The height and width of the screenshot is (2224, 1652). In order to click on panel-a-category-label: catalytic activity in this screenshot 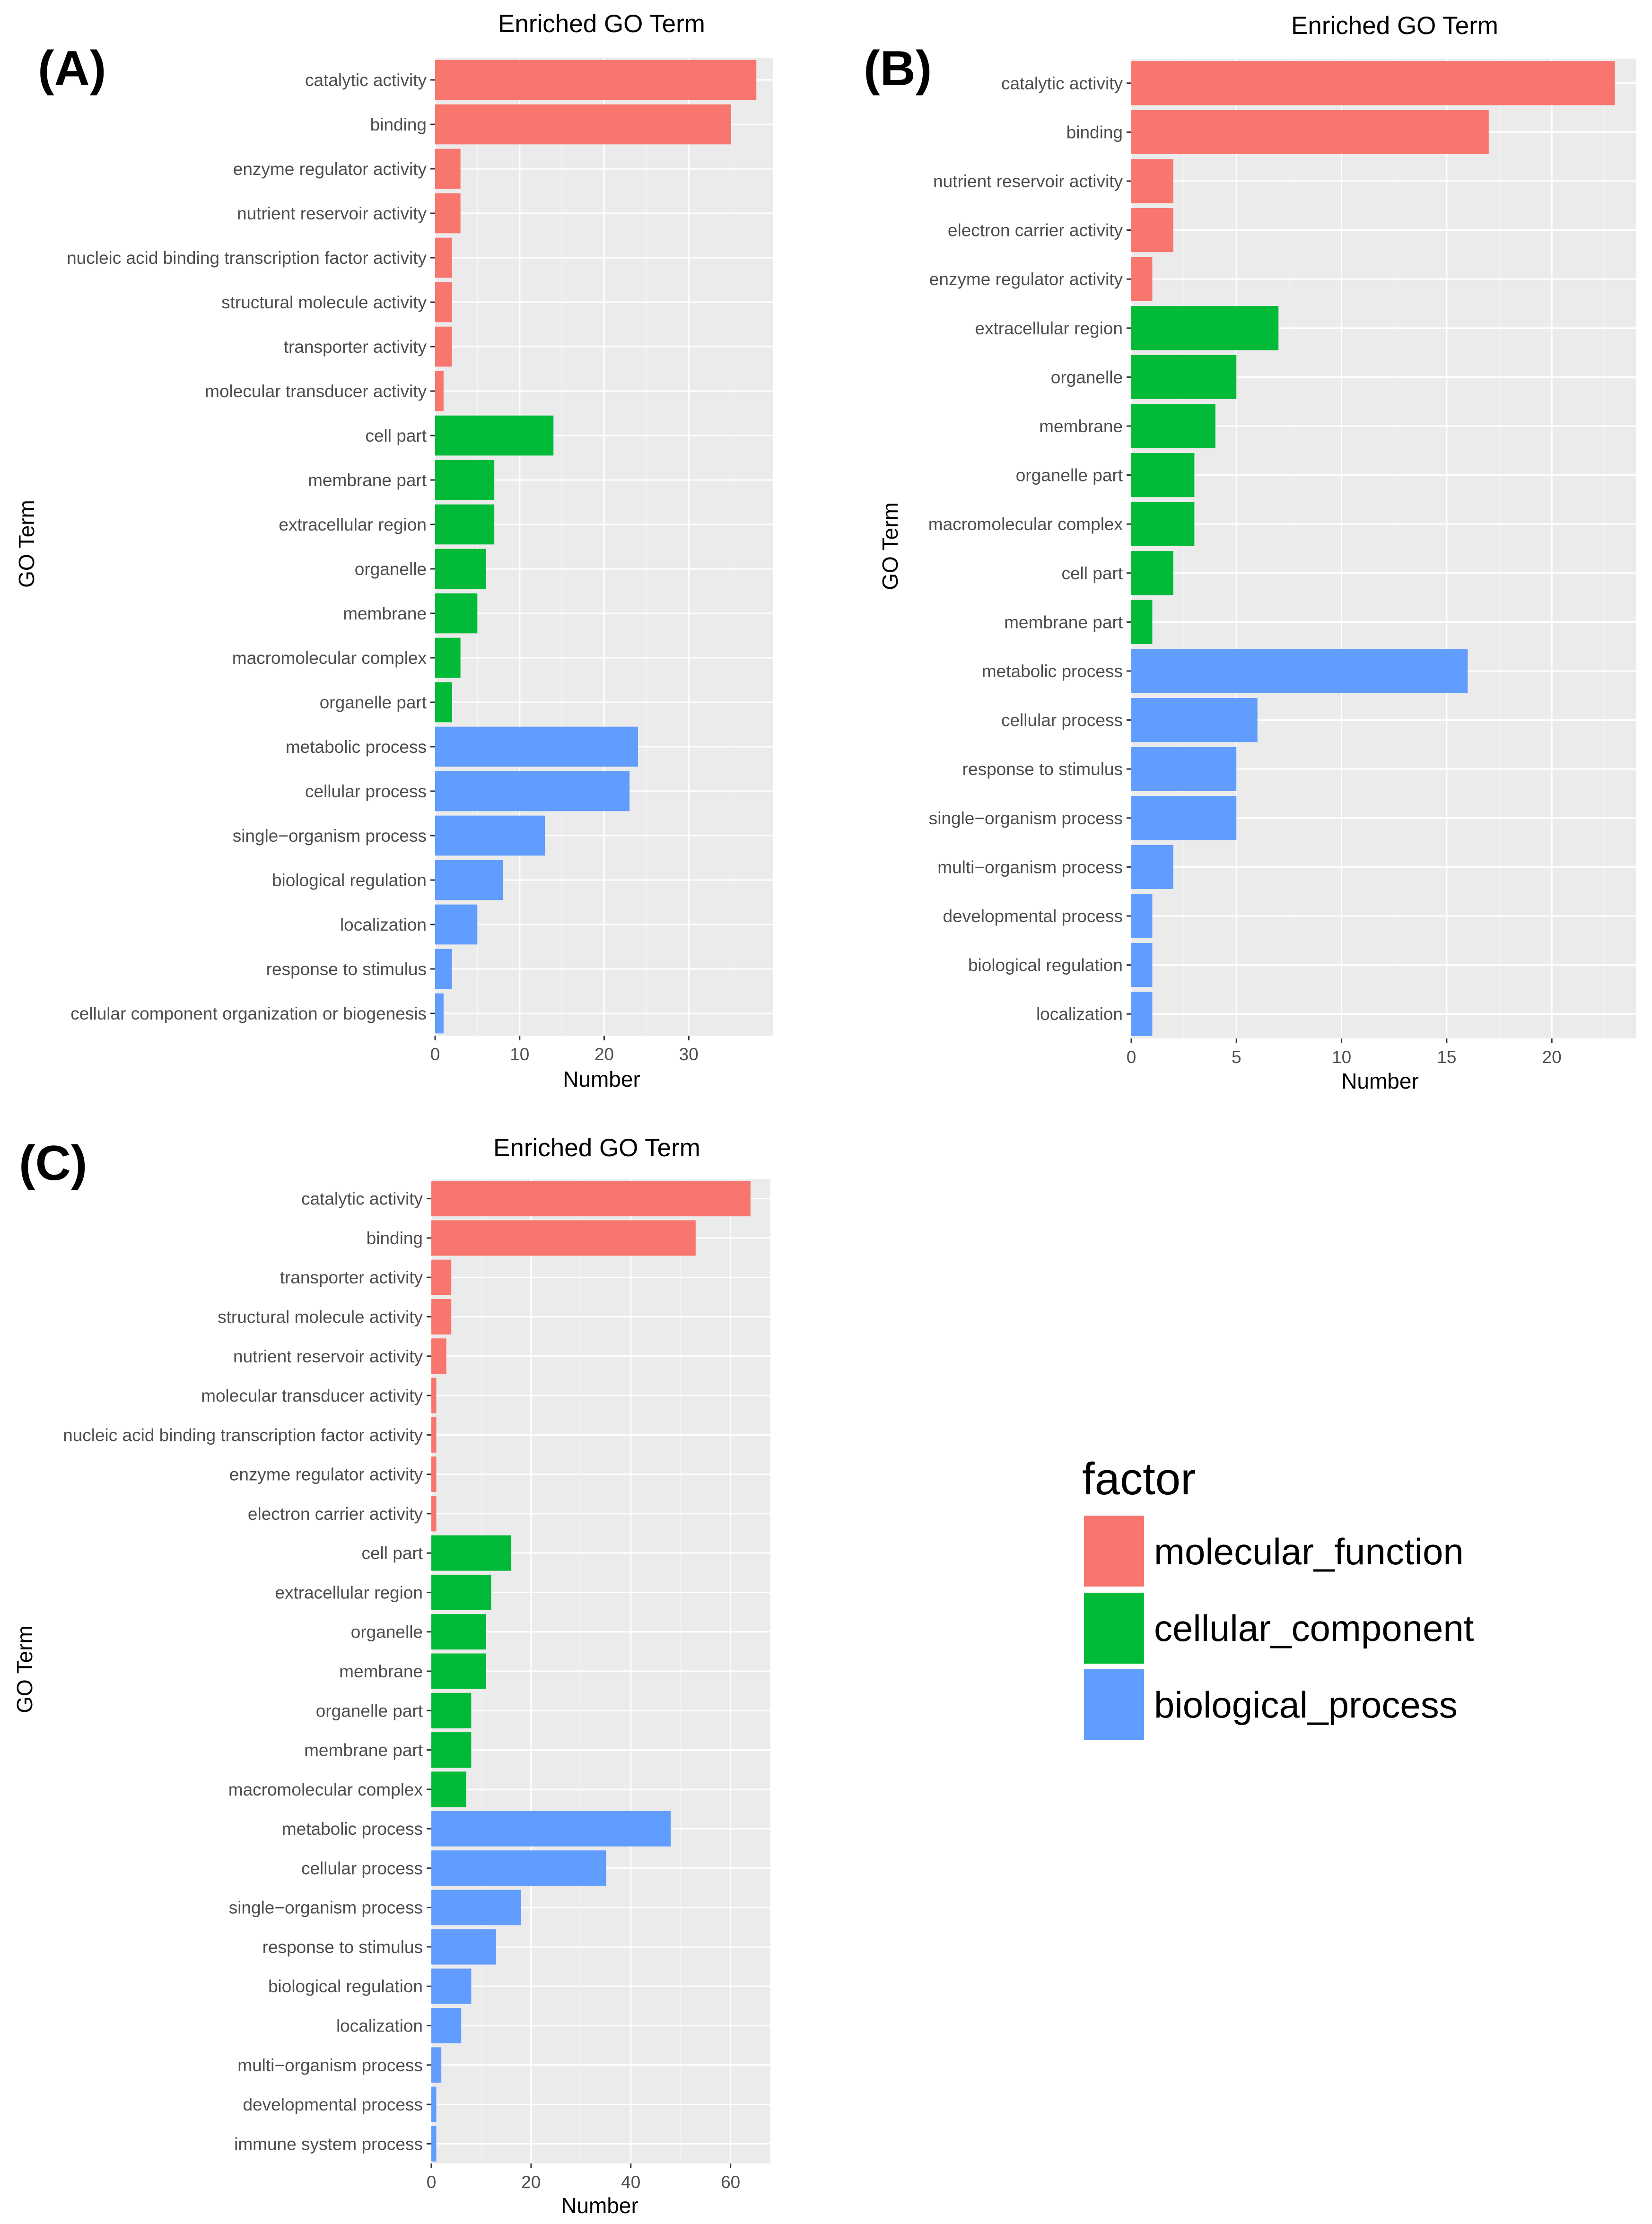, I will do `click(366, 80)`.